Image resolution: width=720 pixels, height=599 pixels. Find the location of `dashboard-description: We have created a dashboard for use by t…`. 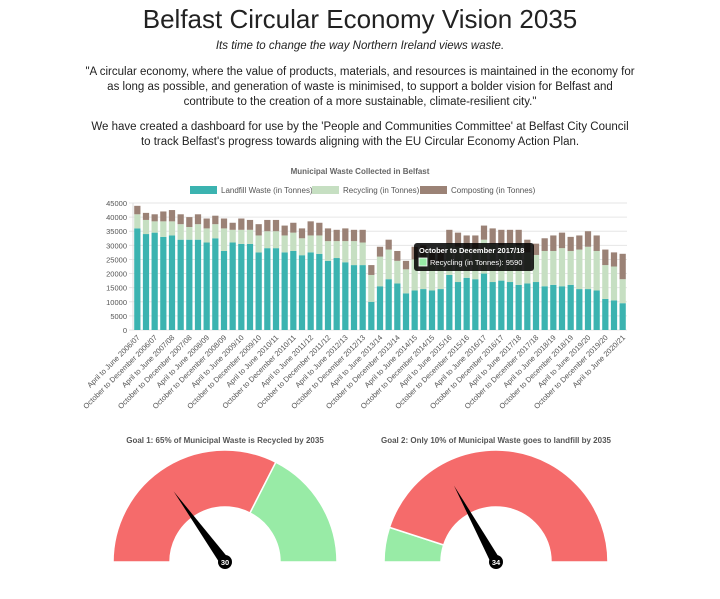

dashboard-description: We have created a dashboard for use by t… is located at coordinates (360, 134).